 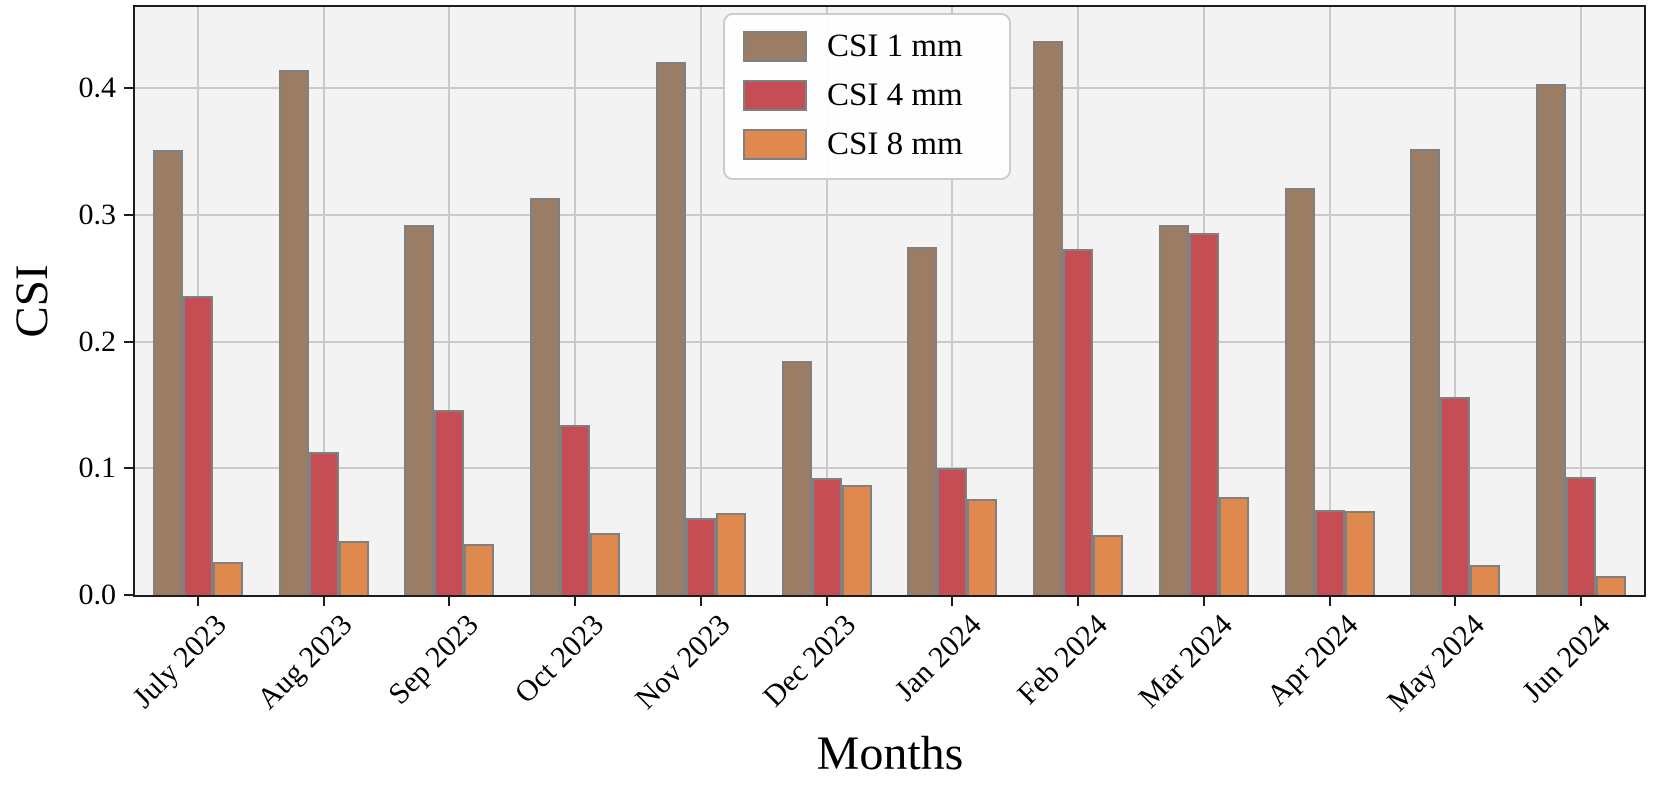 What do you see at coordinates (323, 601) in the screenshot?
I see `x-tick-mark-aug-2023` at bounding box center [323, 601].